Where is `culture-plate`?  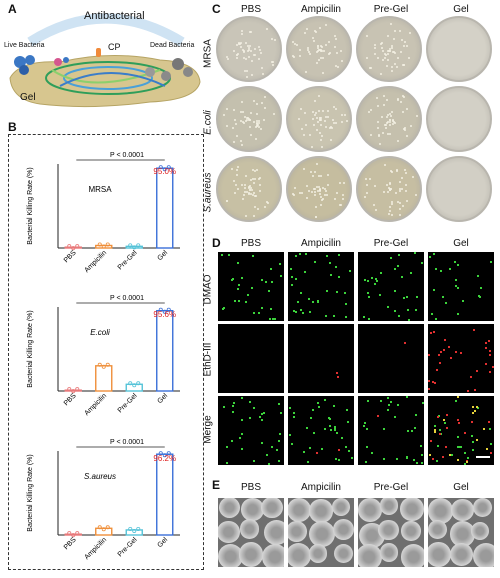
culture-plate is located at coordinates (459, 49).